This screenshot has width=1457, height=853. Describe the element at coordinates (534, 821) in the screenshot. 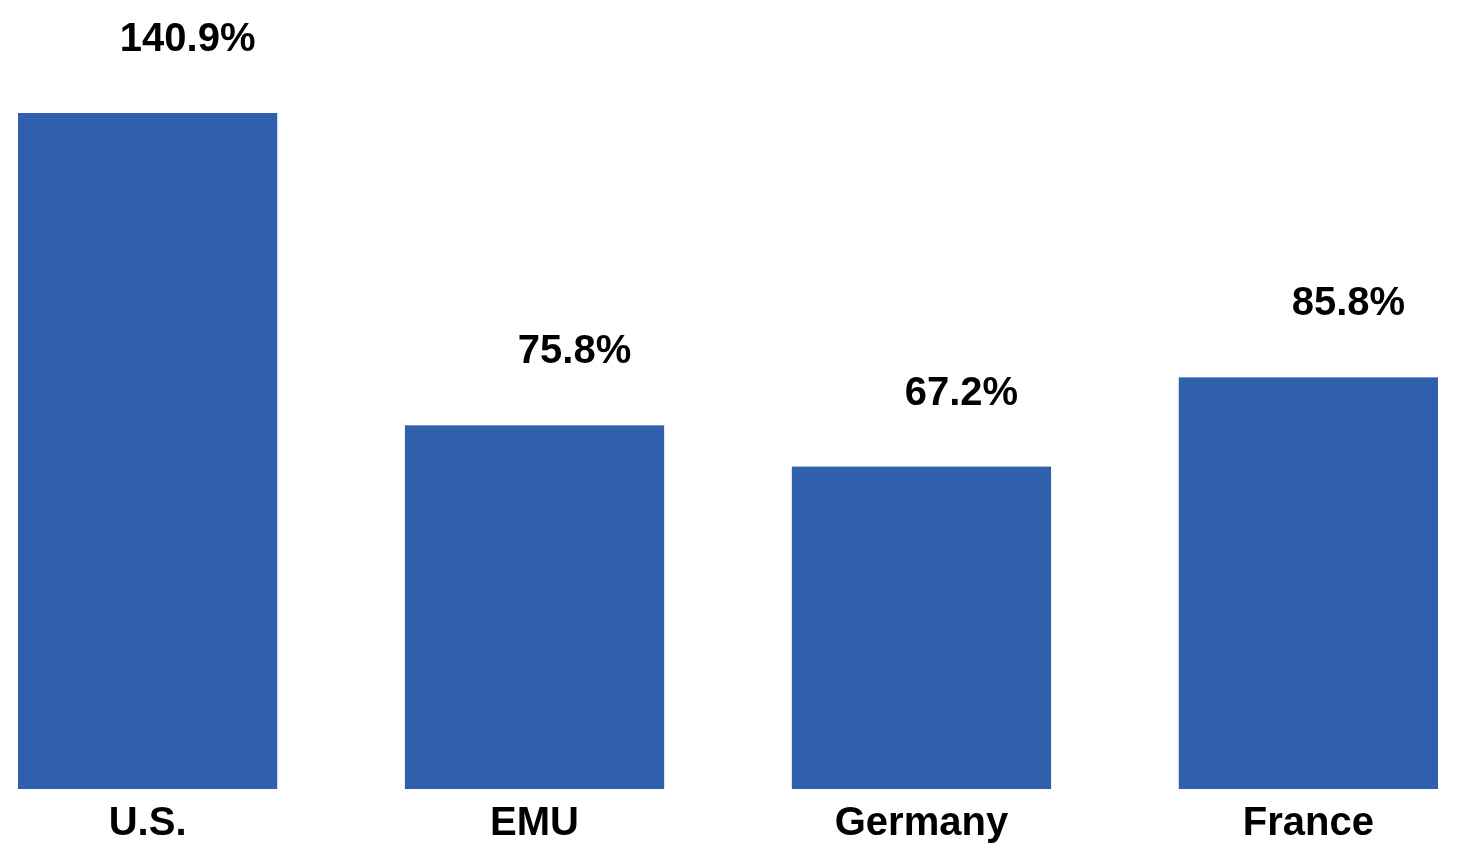

I see `x-tick-label: EMU` at that location.